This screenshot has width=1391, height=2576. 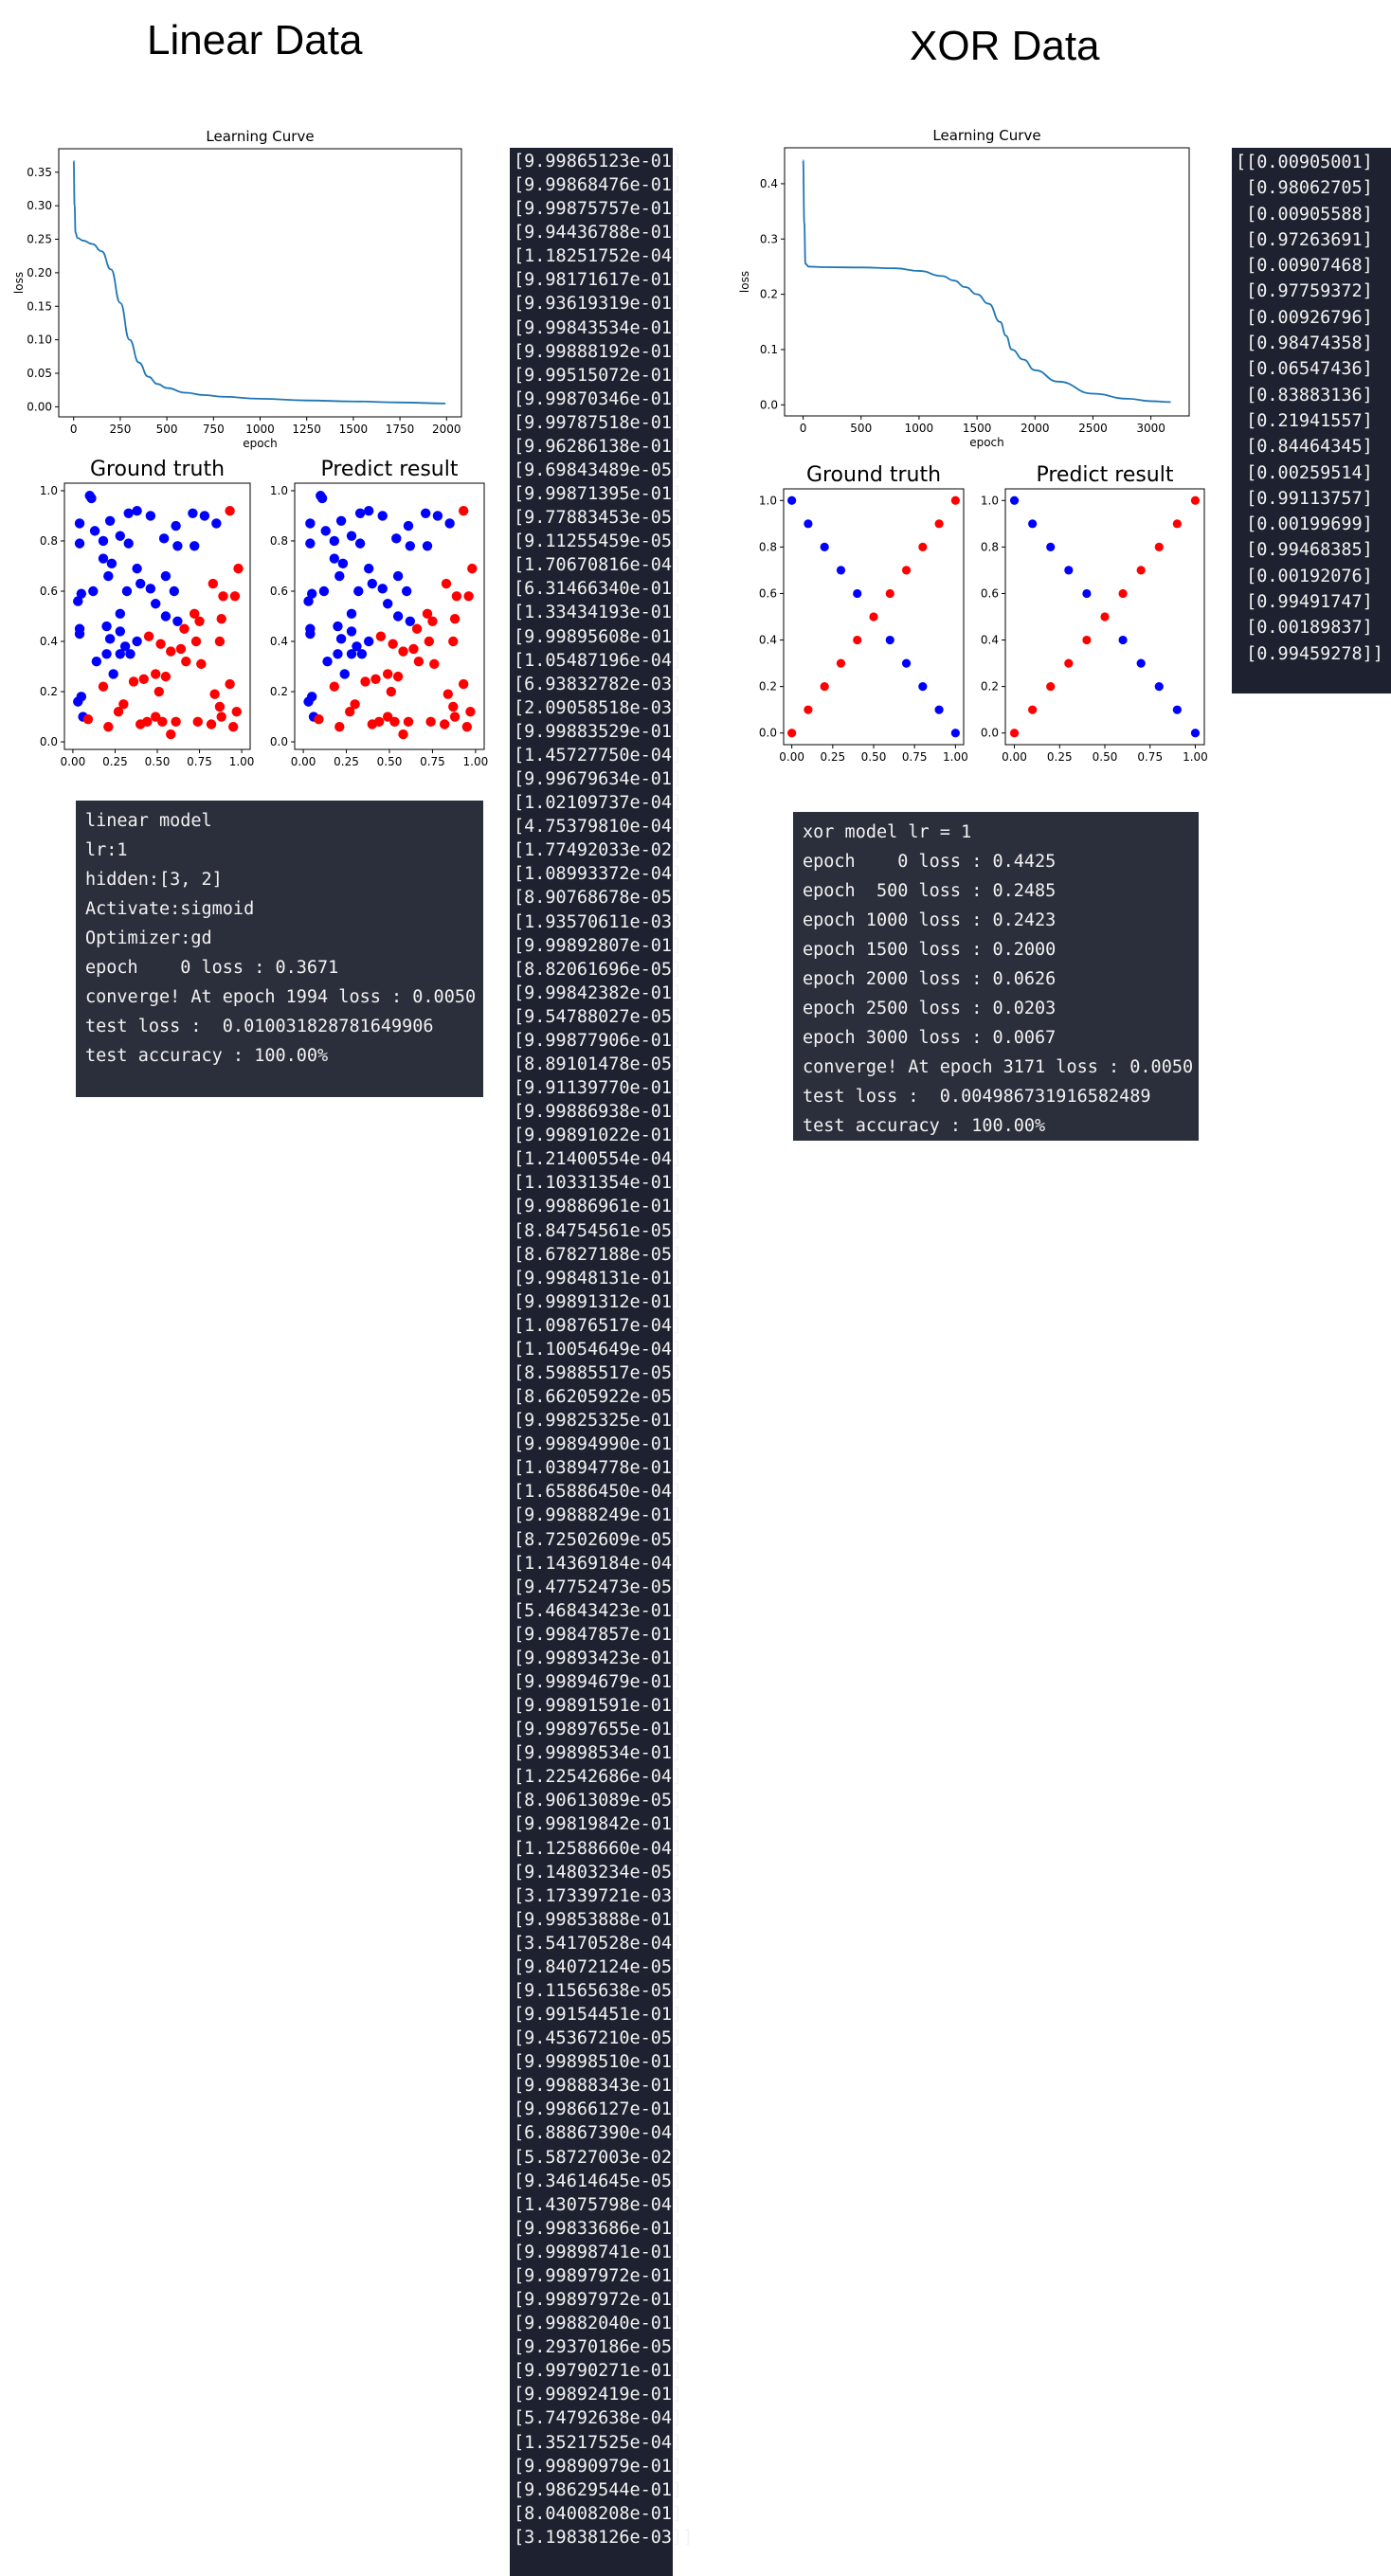 I want to click on prediction-row: [9.77883453e-05], so click(x=599, y=518).